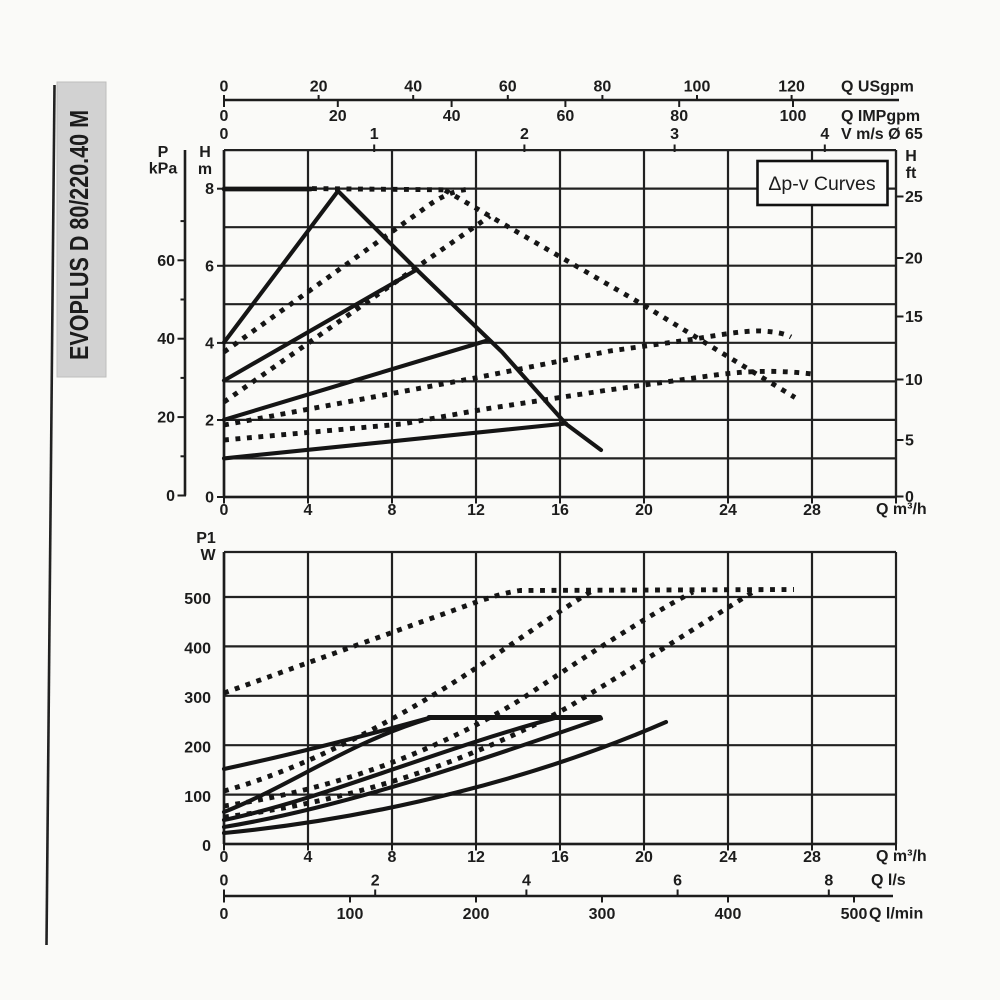 The width and height of the screenshot is (1000, 1000). What do you see at coordinates (79, 235) in the screenshot?
I see `svg-text: EVOPLUS D 80/220.40 M` at bounding box center [79, 235].